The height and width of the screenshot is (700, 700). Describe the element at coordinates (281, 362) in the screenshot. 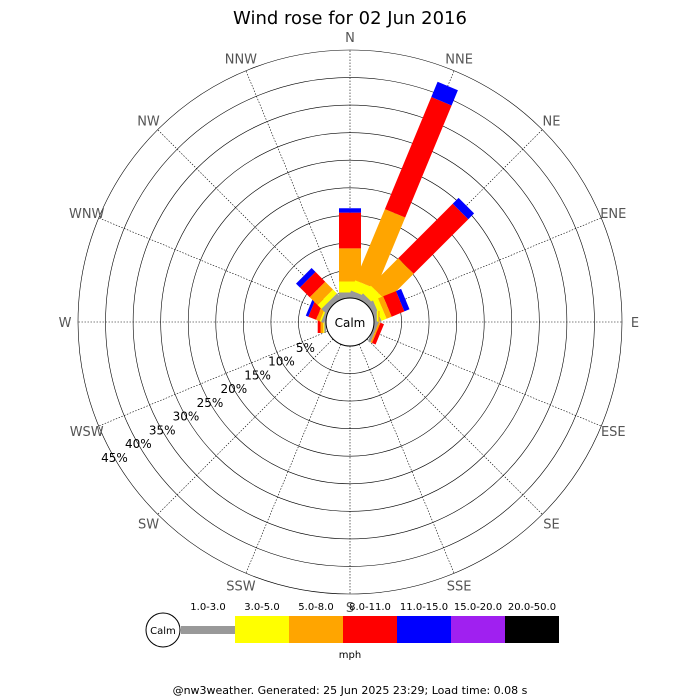

I see `radial-label-2: 10%` at that location.